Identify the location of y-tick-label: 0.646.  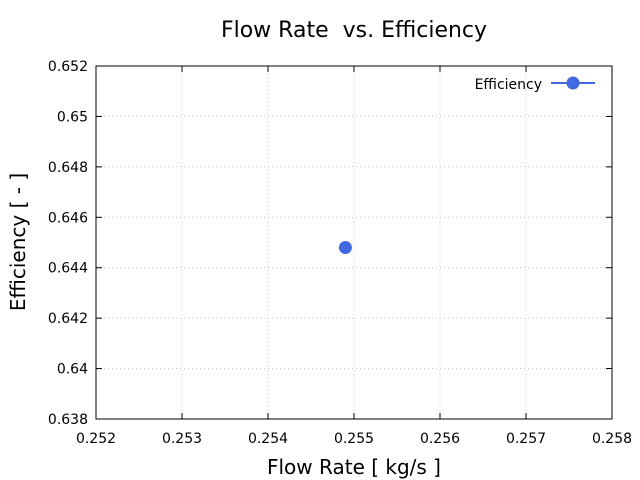
(68, 218).